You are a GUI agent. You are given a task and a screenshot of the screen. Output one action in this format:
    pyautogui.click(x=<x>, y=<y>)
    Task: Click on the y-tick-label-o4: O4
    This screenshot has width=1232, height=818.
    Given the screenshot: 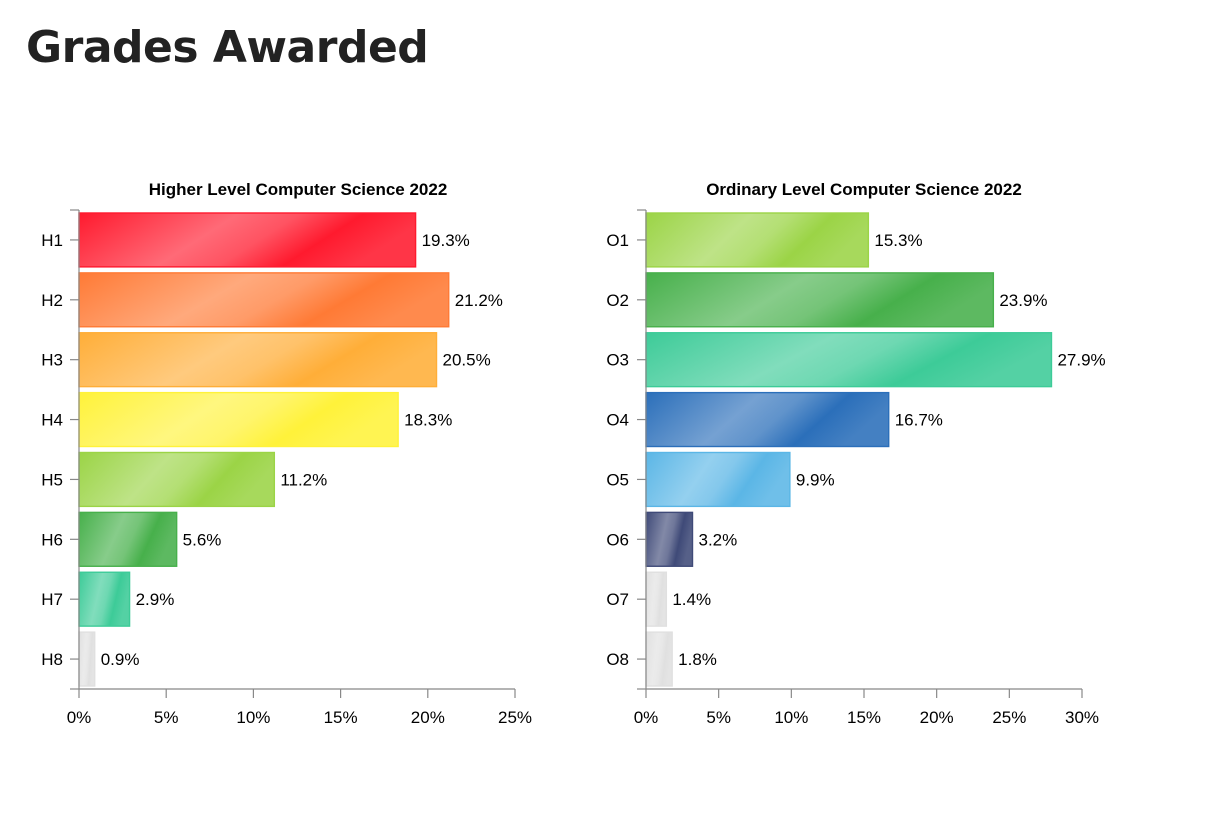 What is the action you would take?
    pyautogui.click(x=617, y=420)
    